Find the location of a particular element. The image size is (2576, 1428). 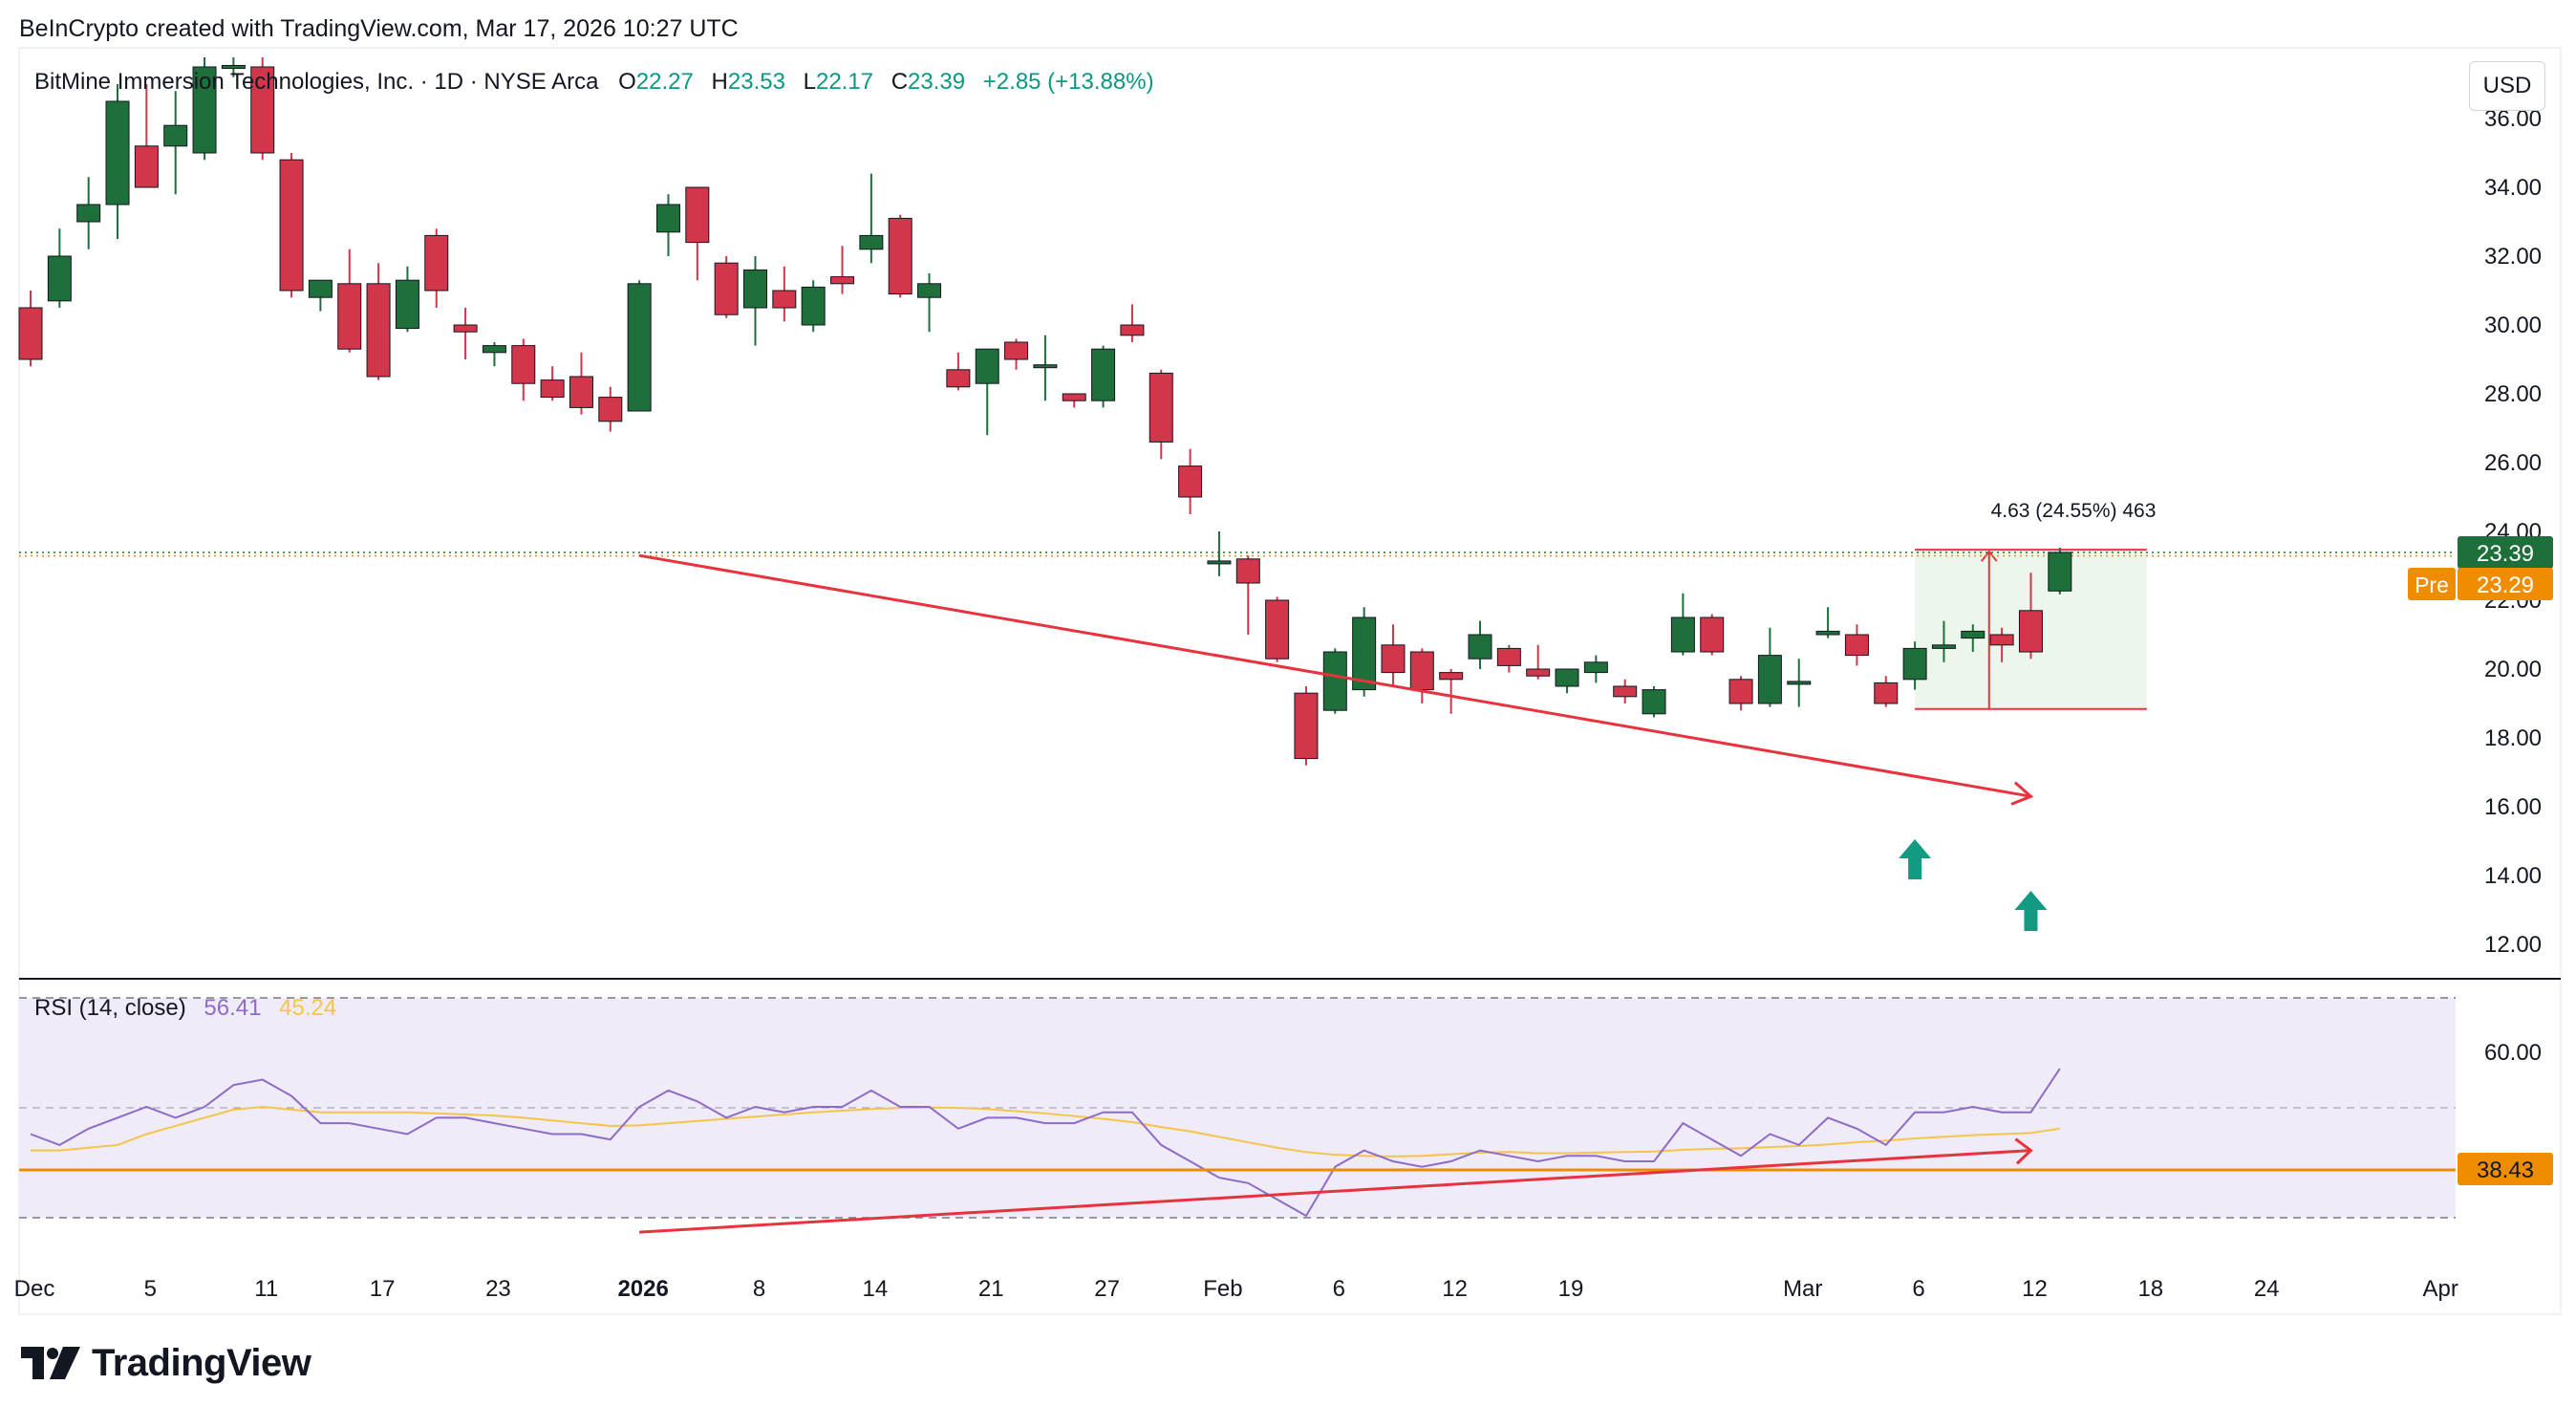

time-tick-label: 2026 is located at coordinates (642, 1289).